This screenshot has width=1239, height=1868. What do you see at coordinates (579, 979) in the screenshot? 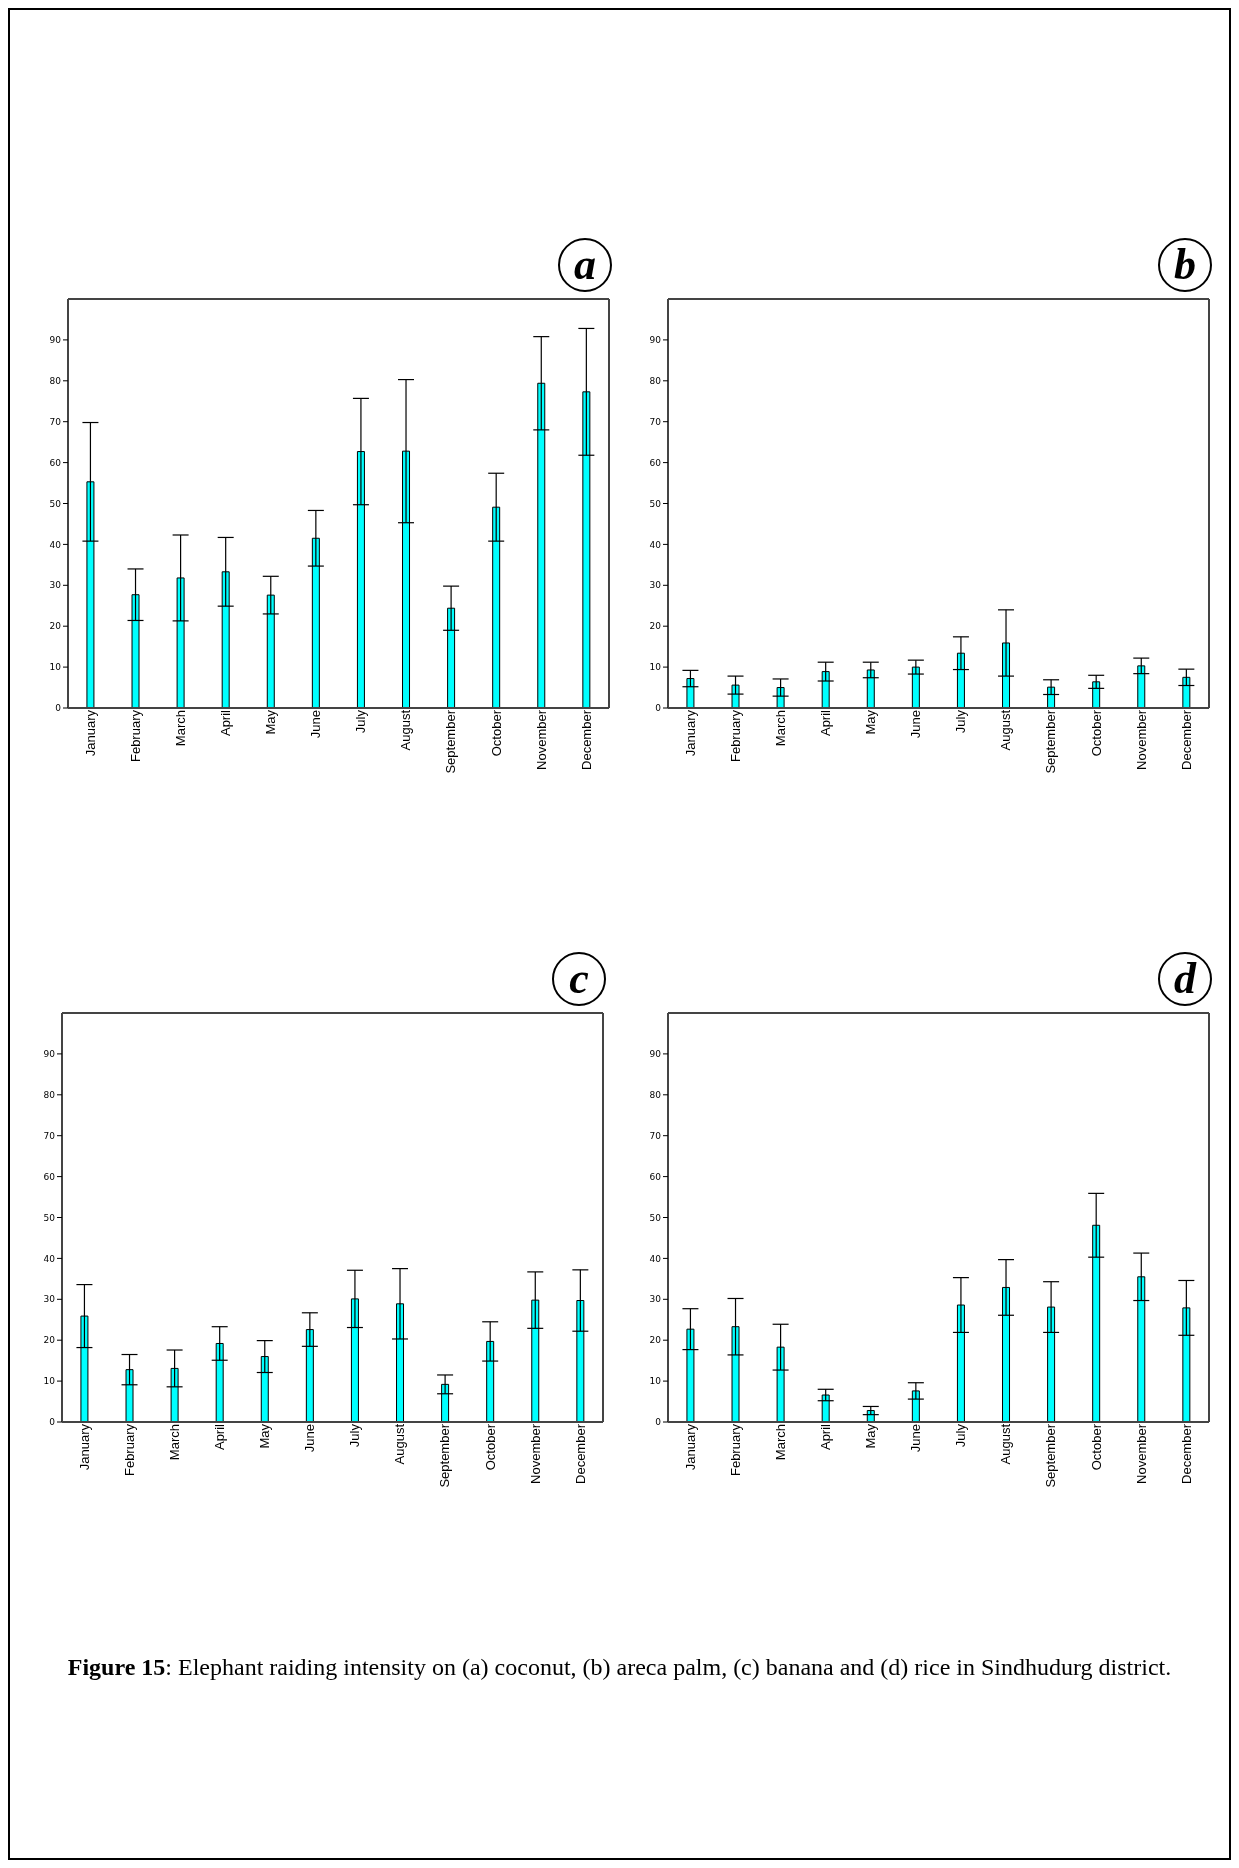
I see `chart-title: c` at bounding box center [579, 979].